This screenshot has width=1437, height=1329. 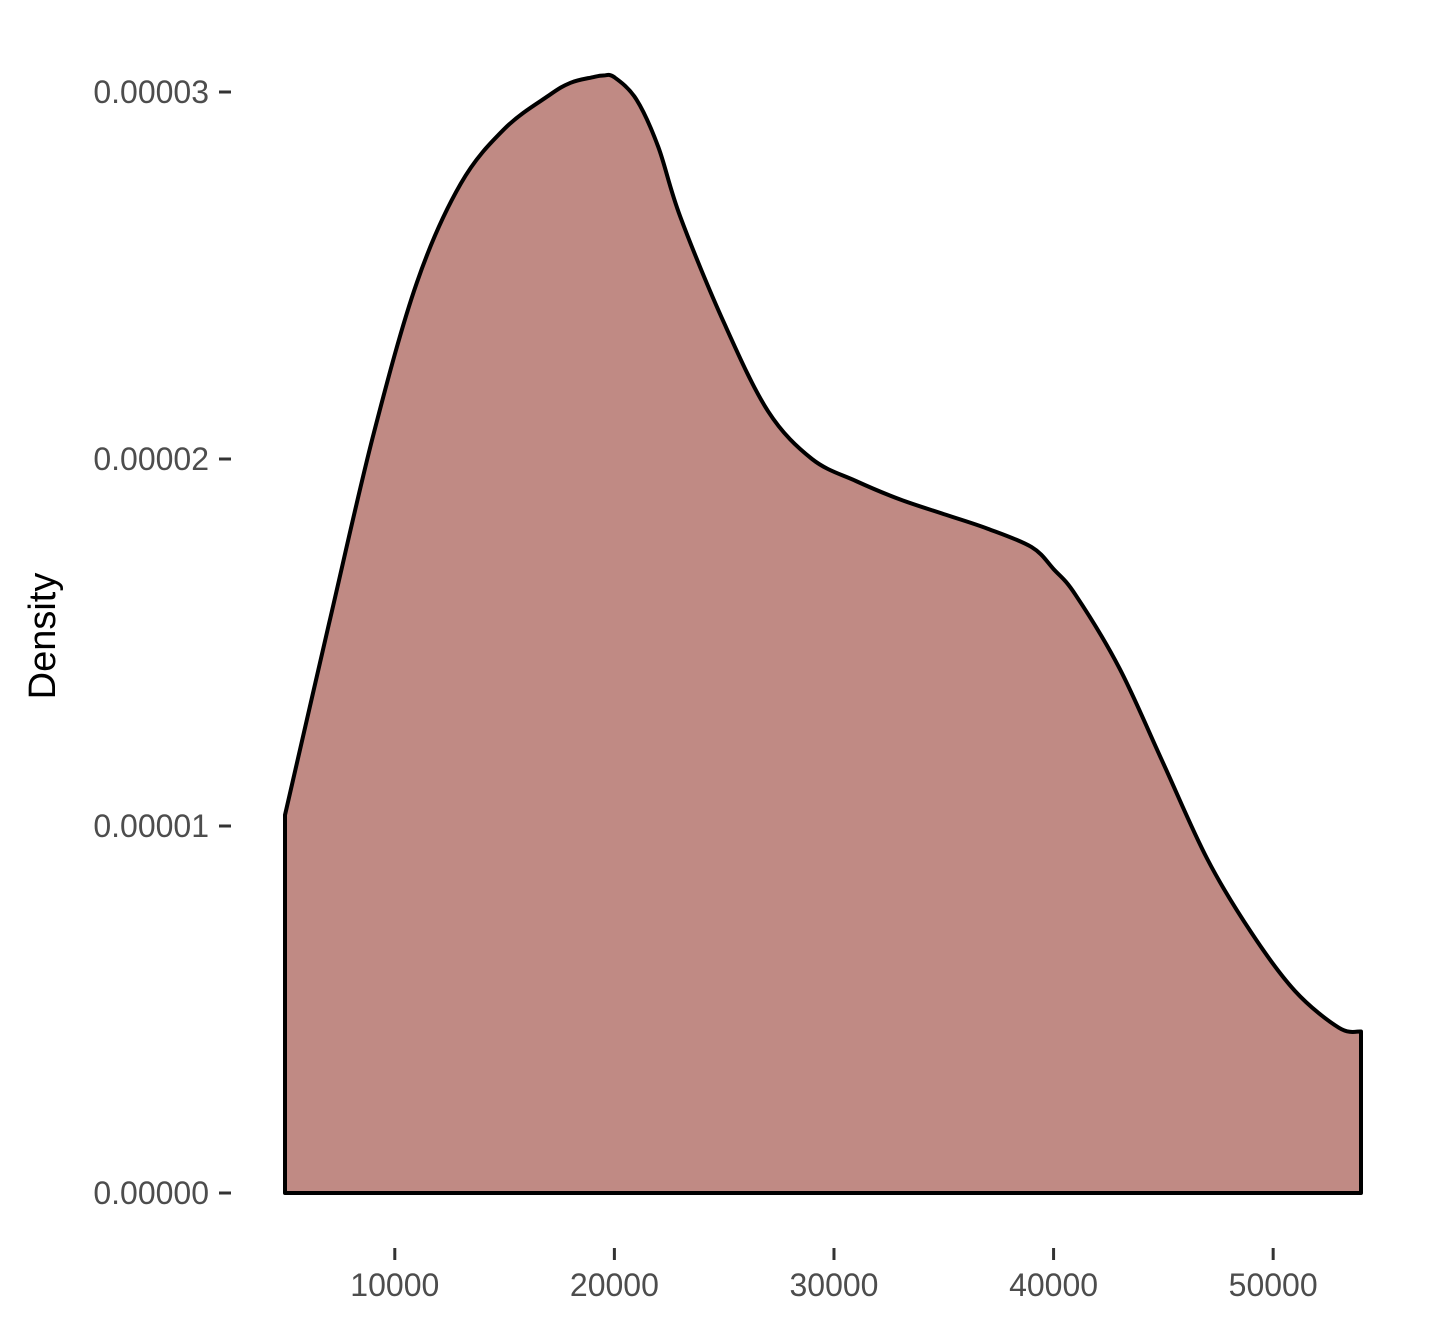 What do you see at coordinates (1053, 1285) in the screenshot?
I see `x-tick-label: 40000` at bounding box center [1053, 1285].